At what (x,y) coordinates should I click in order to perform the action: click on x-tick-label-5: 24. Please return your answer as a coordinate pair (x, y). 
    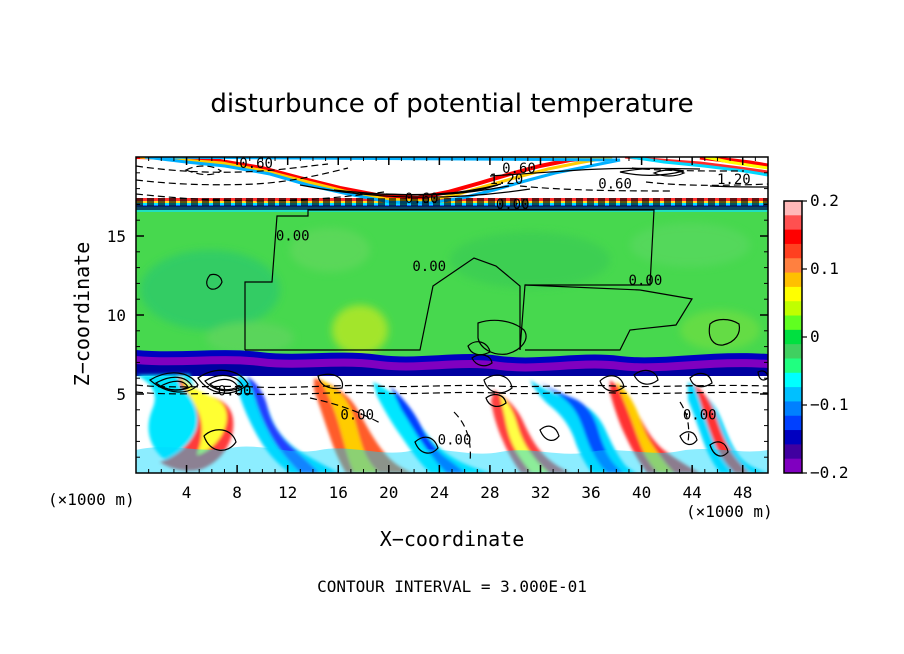
    Looking at the image, I should click on (439, 492).